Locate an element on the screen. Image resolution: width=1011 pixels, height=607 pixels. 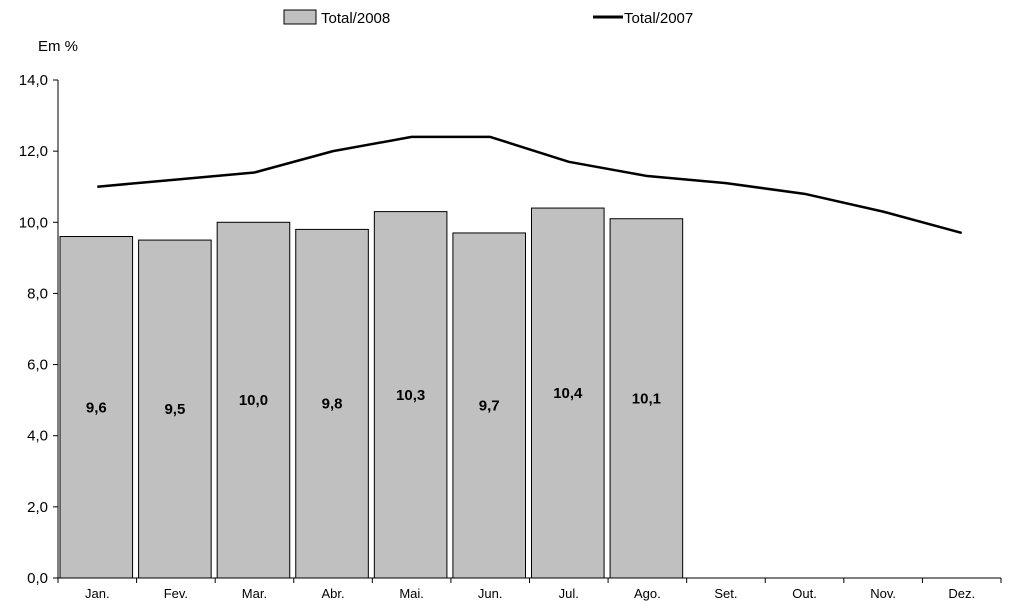
y-tick-label: 10,0 is located at coordinates (33, 222).